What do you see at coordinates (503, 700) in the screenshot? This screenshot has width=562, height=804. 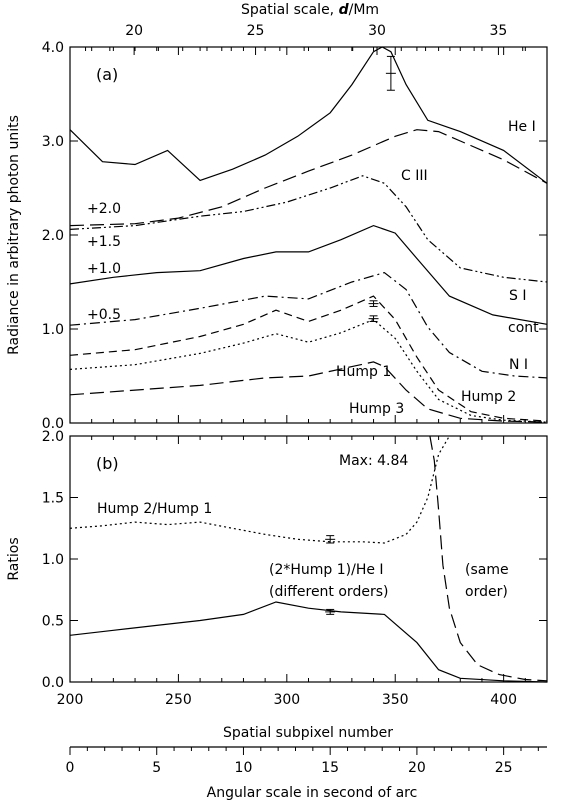 I see `x-tick-label: 400` at bounding box center [503, 700].